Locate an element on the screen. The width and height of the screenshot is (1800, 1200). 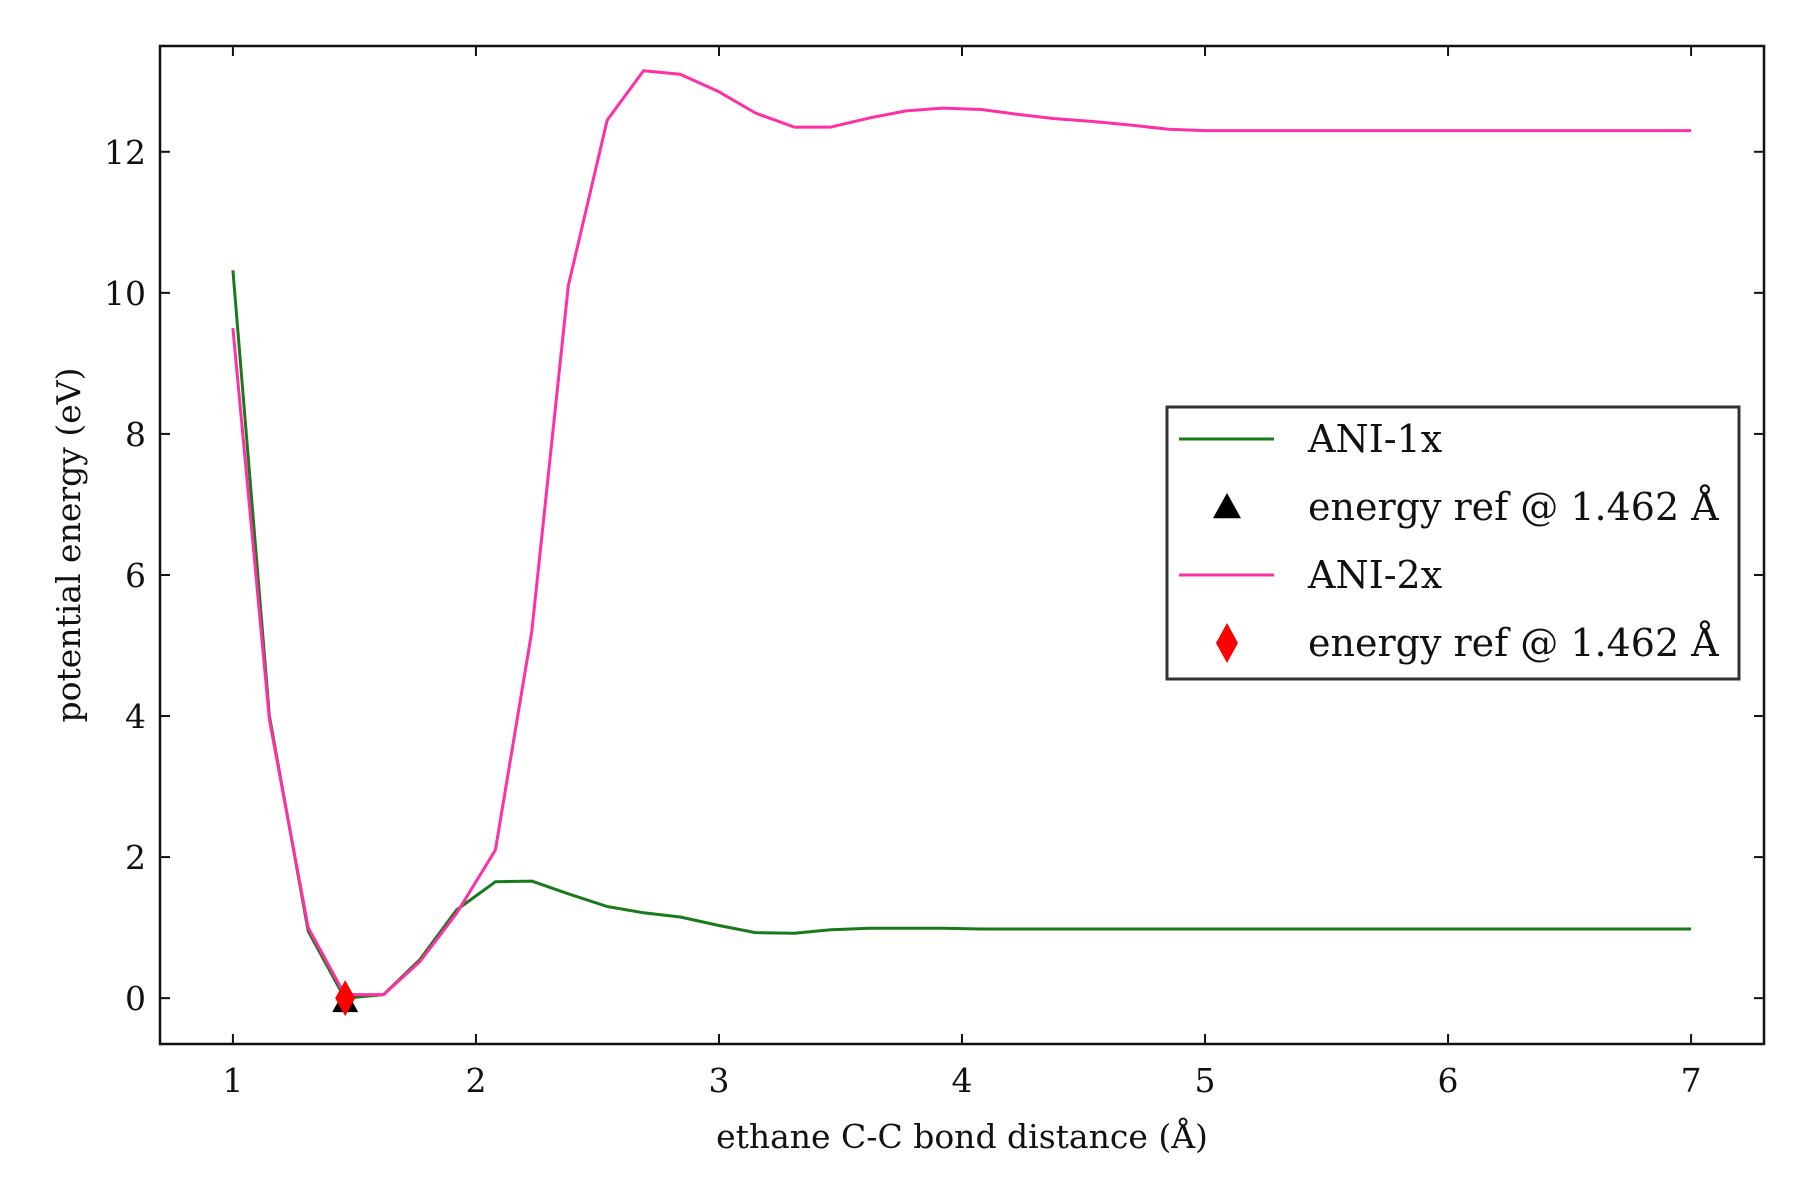
legend-frame is located at coordinates (1453, 543).